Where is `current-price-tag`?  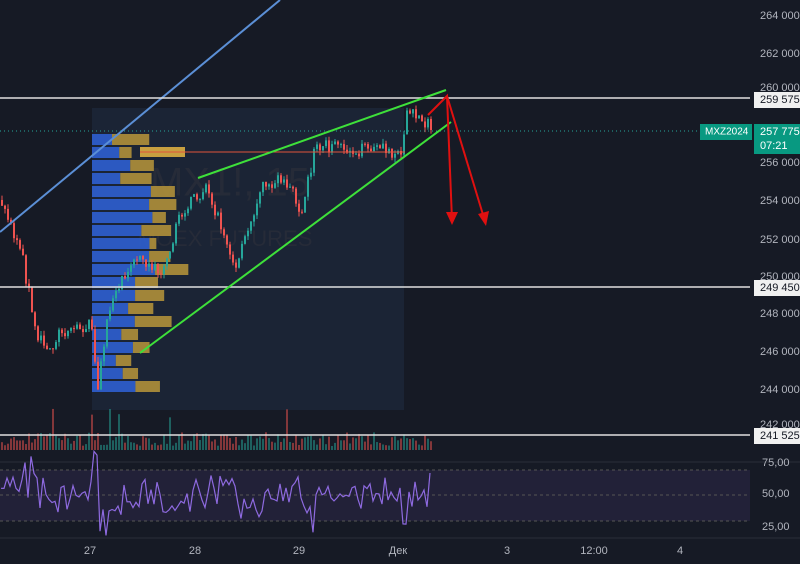 current-price-tag is located at coordinates (777, 139).